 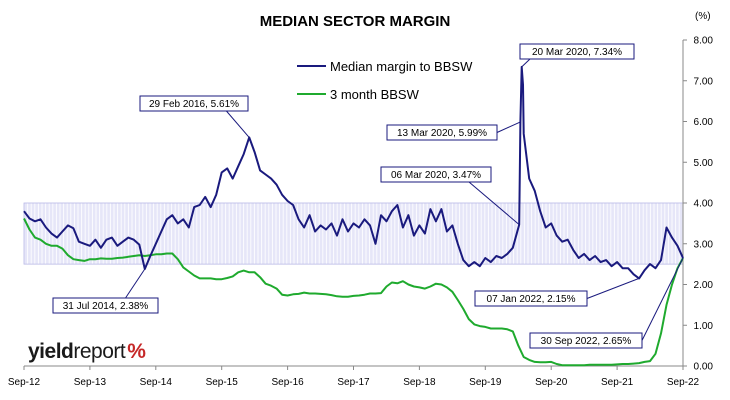 I want to click on band-fill, so click(x=353, y=234).